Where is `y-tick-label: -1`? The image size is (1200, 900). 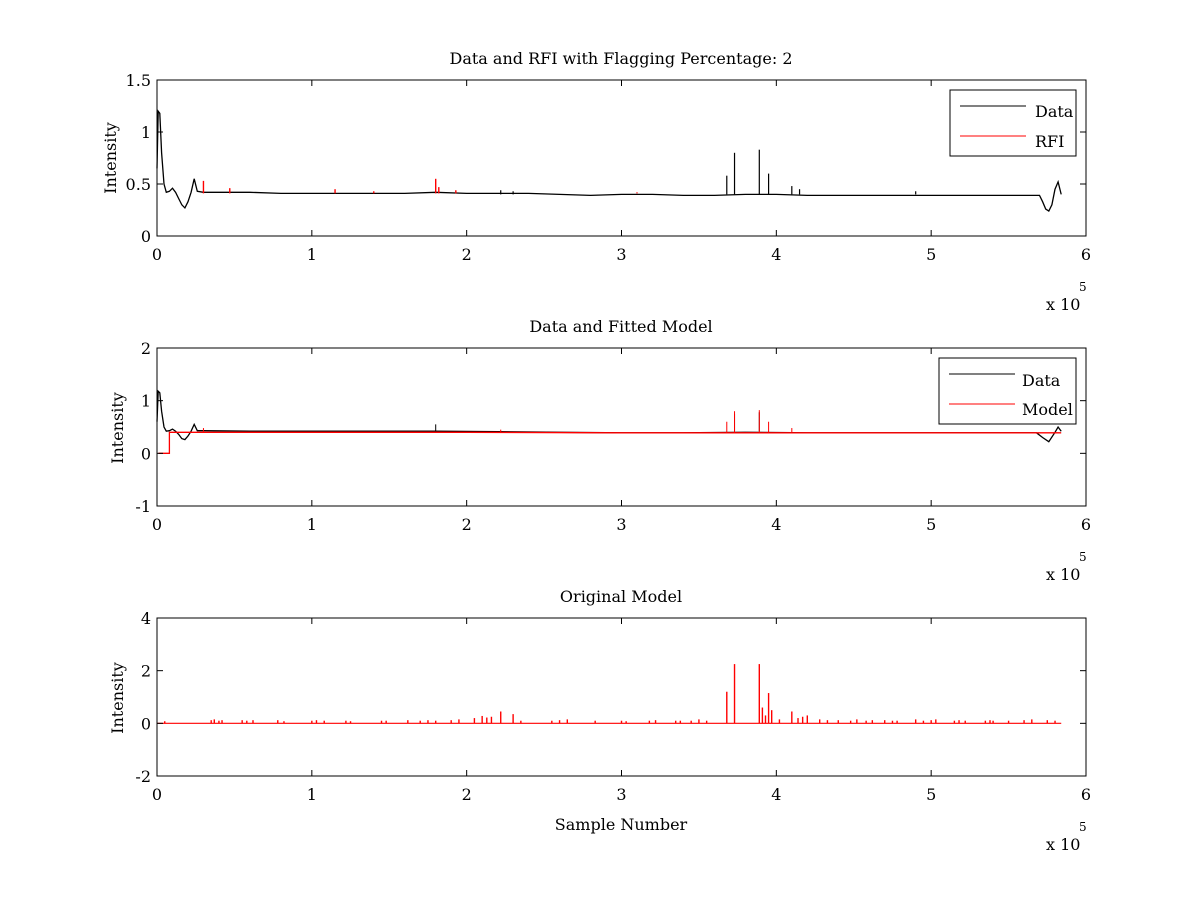 y-tick-label: -1 is located at coordinates (143, 506).